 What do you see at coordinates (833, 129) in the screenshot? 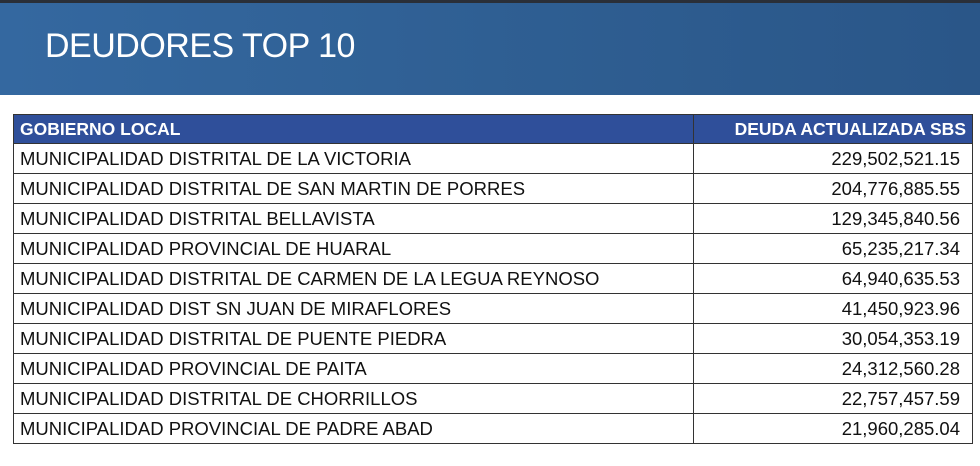
I see `header-deuda: DEUDA ACTUALIZADA SBS` at bounding box center [833, 129].